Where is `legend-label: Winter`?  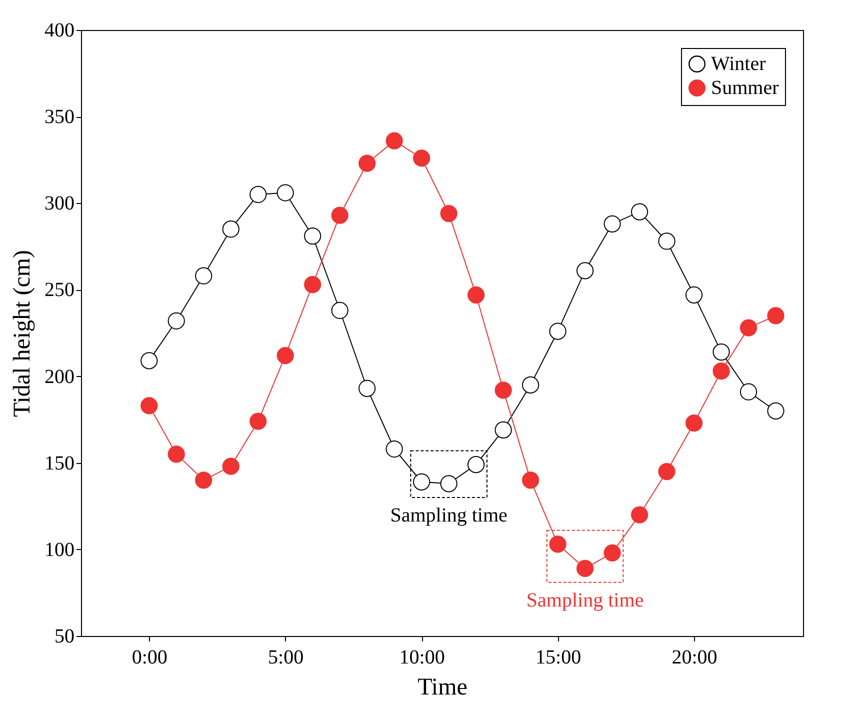 legend-label: Winter is located at coordinates (738, 64).